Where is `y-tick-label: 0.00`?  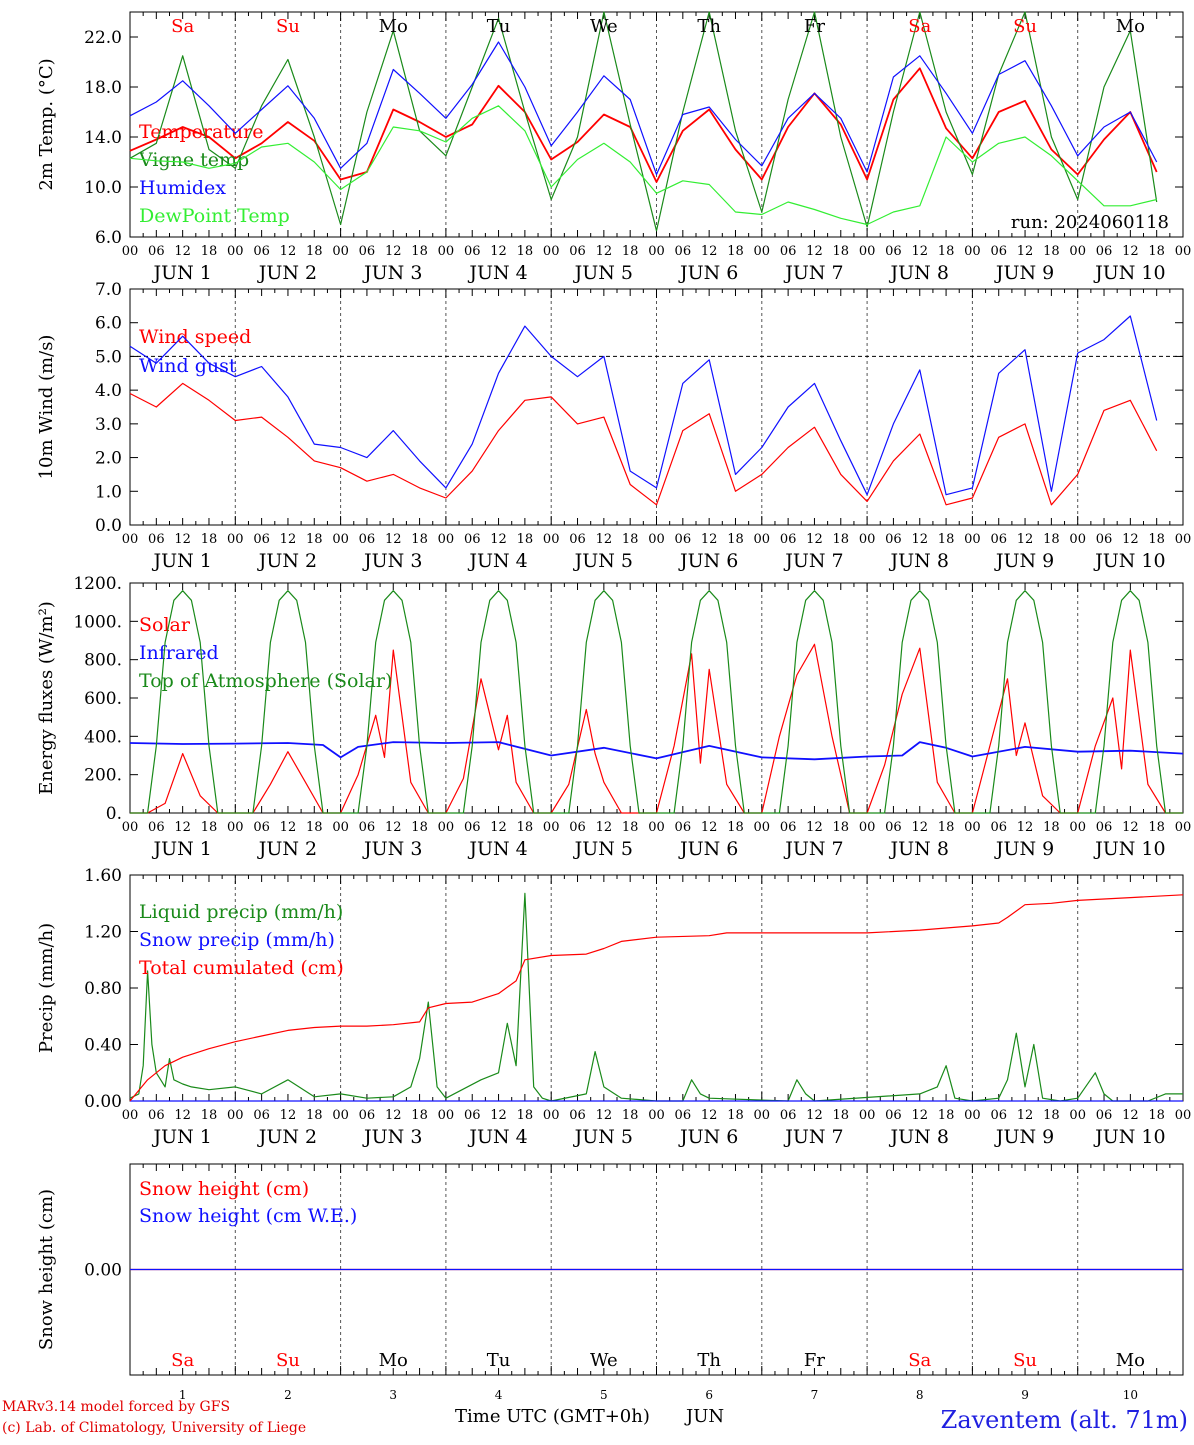
y-tick-label: 0.00 is located at coordinates (103, 1102).